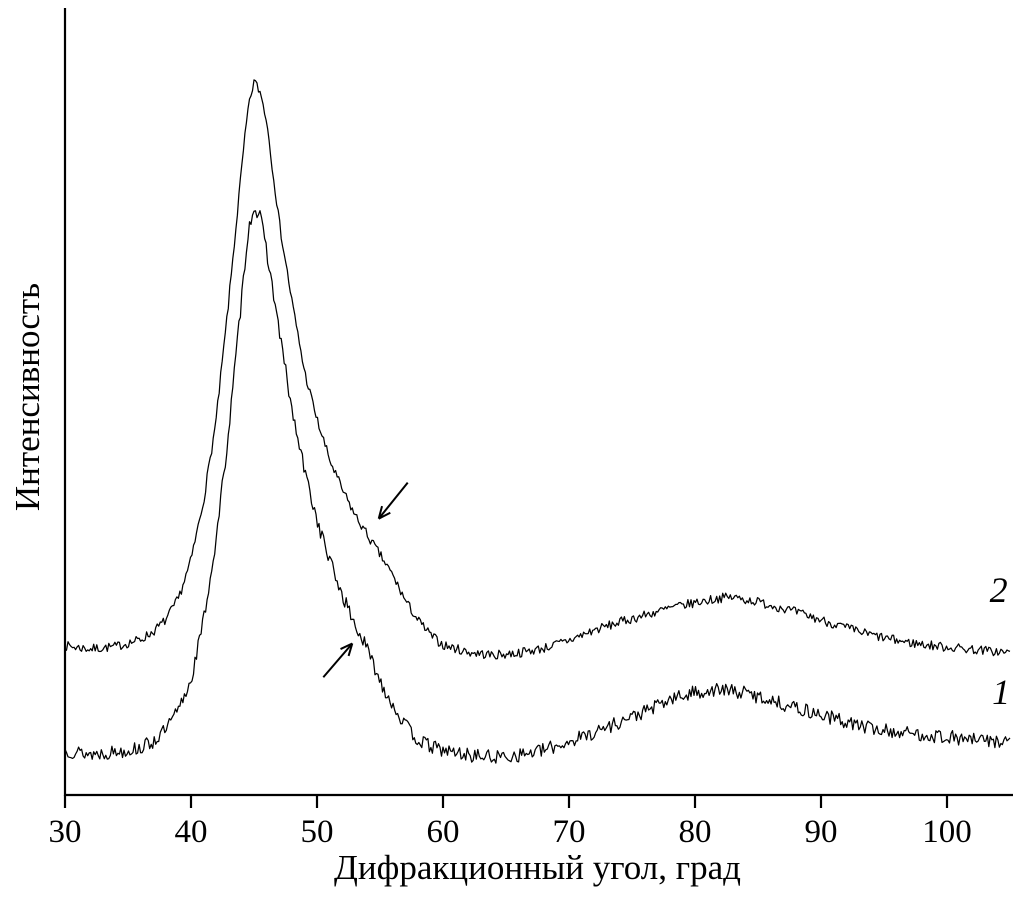 The height and width of the screenshot is (903, 1023). Describe the element at coordinates (191, 832) in the screenshot. I see `x-tick-label: 40` at that location.